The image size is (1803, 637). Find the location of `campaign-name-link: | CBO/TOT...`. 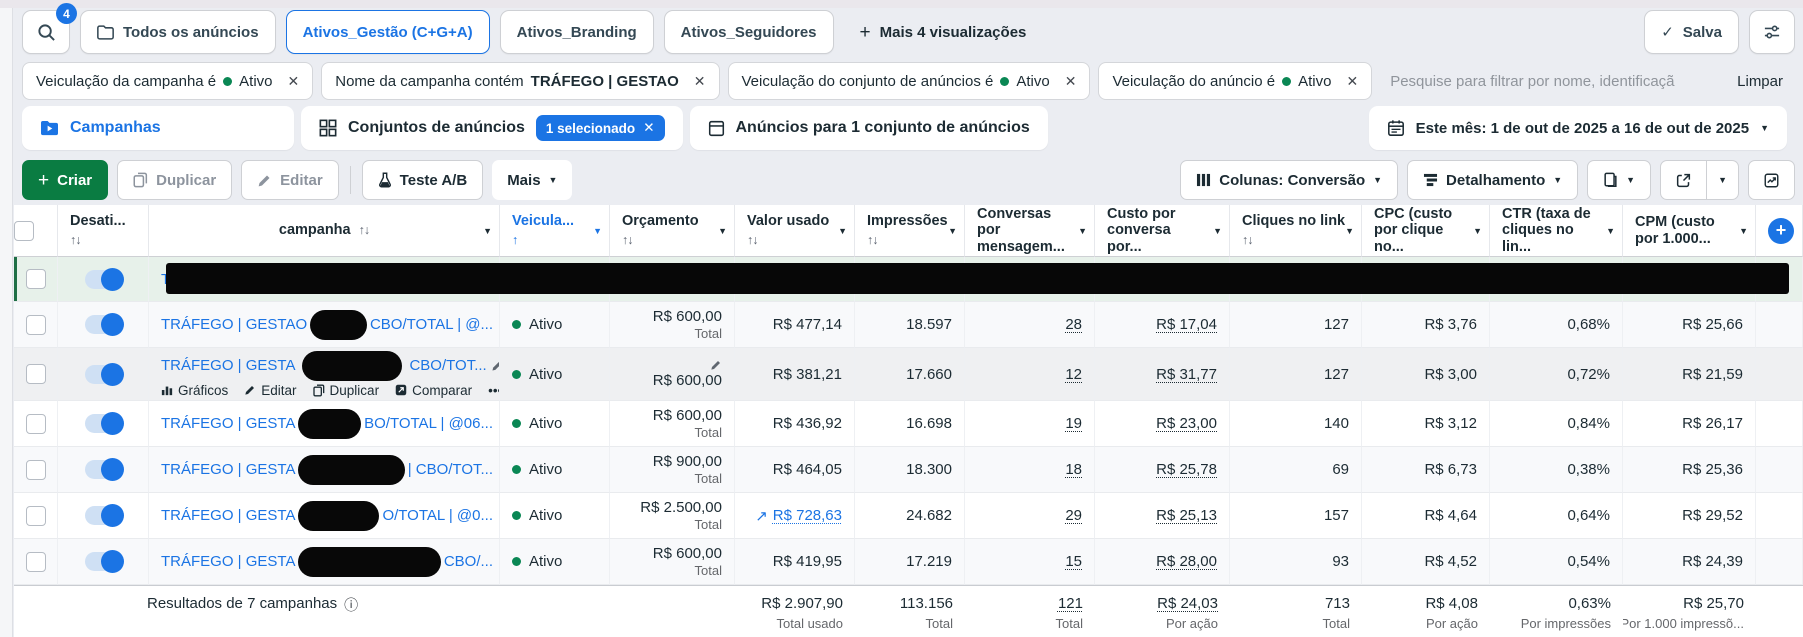

campaign-name-link: | CBO/TOT... is located at coordinates (450, 469).